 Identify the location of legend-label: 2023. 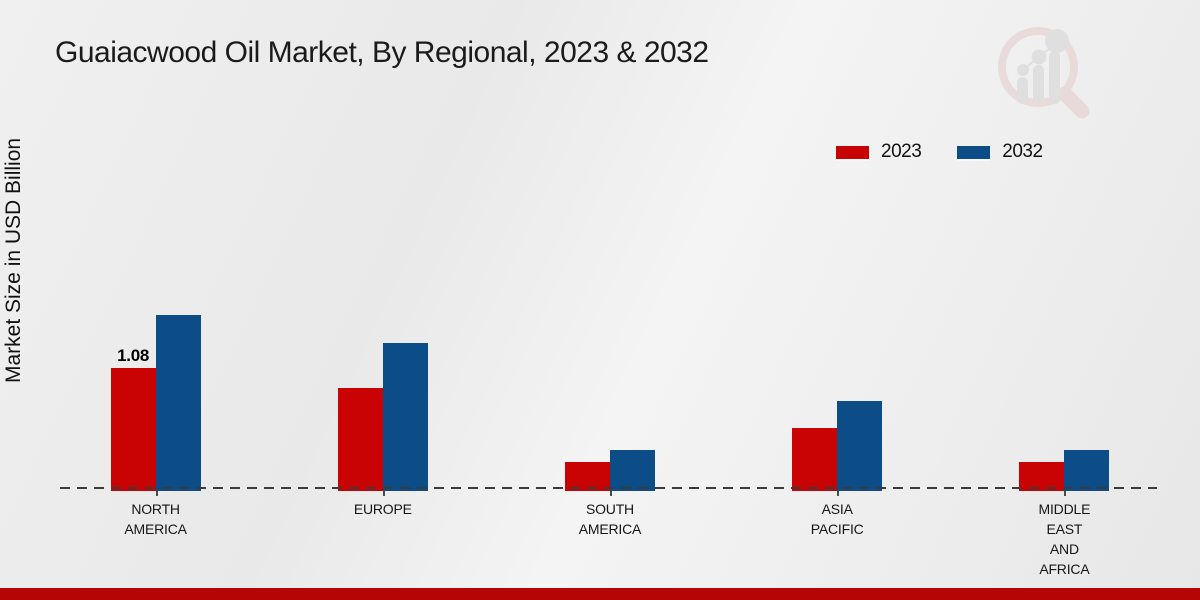
(901, 151).